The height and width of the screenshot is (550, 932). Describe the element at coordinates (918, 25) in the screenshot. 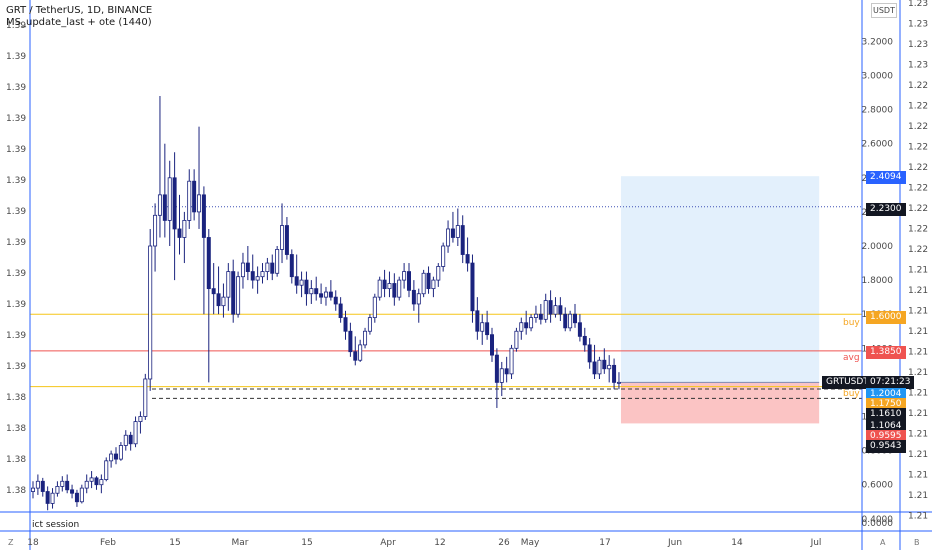

I see `right-axis-tick: 1.23` at that location.